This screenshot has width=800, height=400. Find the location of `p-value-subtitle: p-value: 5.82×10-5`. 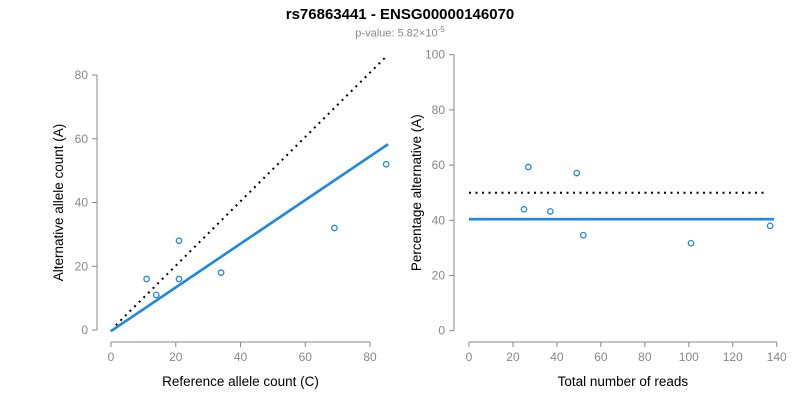

p-value-subtitle: p-value: 5.82×10-5 is located at coordinates (400, 32).